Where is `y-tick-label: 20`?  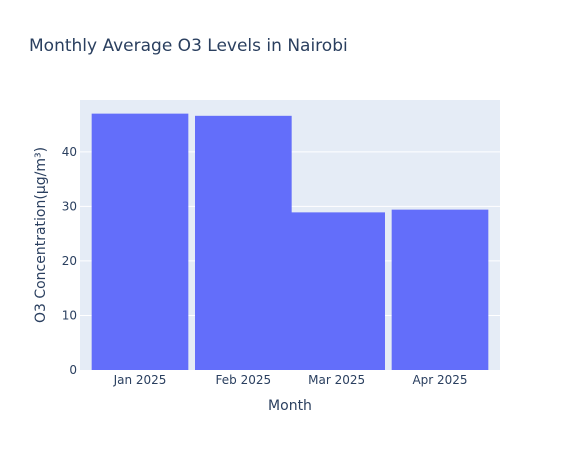 y-tick-label: 20 is located at coordinates (69, 261).